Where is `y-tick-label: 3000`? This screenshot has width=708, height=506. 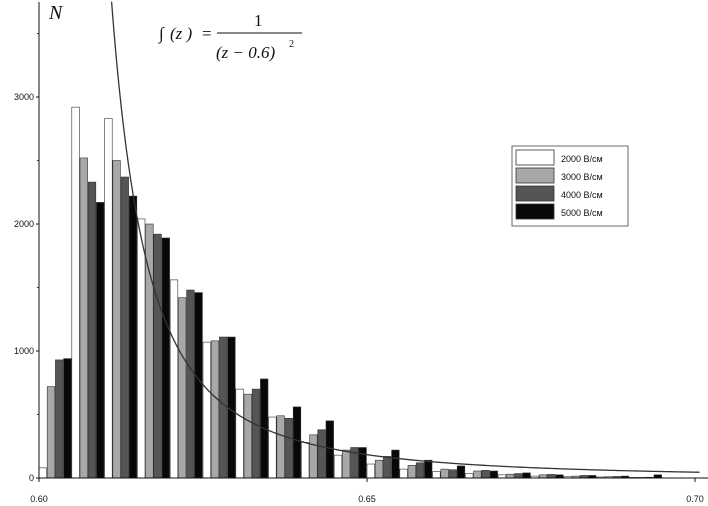 y-tick-label: 3000 is located at coordinates (24, 97).